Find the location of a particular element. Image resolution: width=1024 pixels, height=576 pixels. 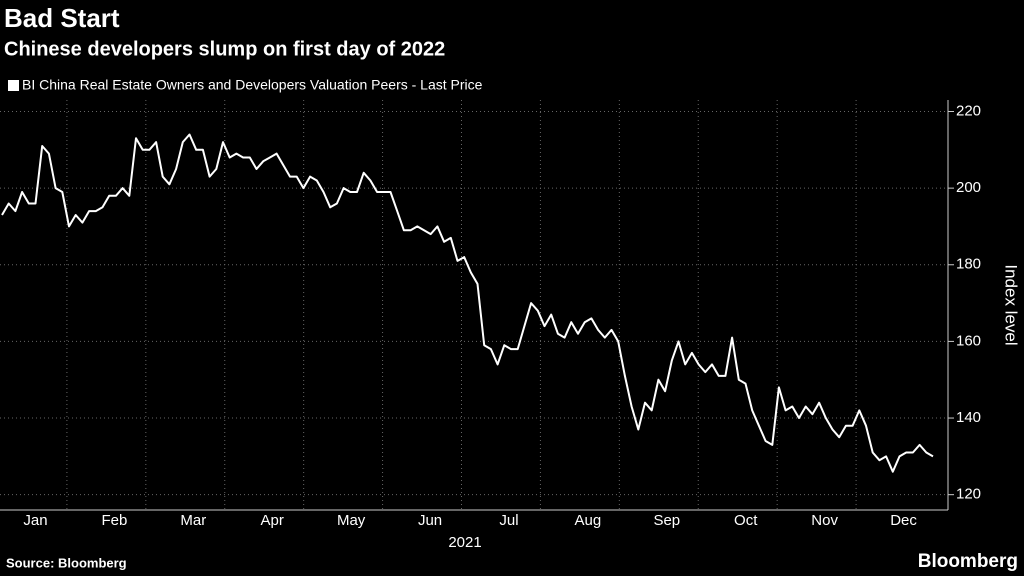

y-tick-label: 120 is located at coordinates (968, 494).